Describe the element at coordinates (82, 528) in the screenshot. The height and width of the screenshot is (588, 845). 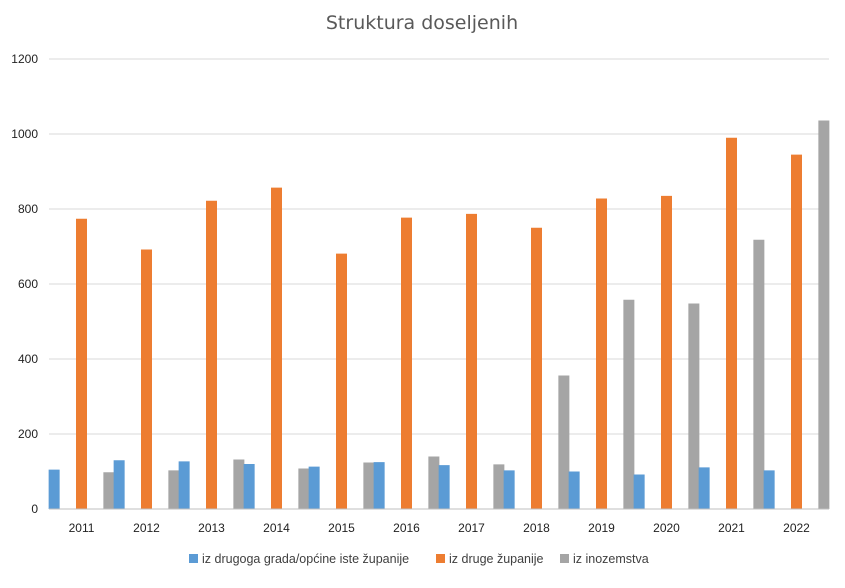
I see `x-tick-label: 2011` at that location.